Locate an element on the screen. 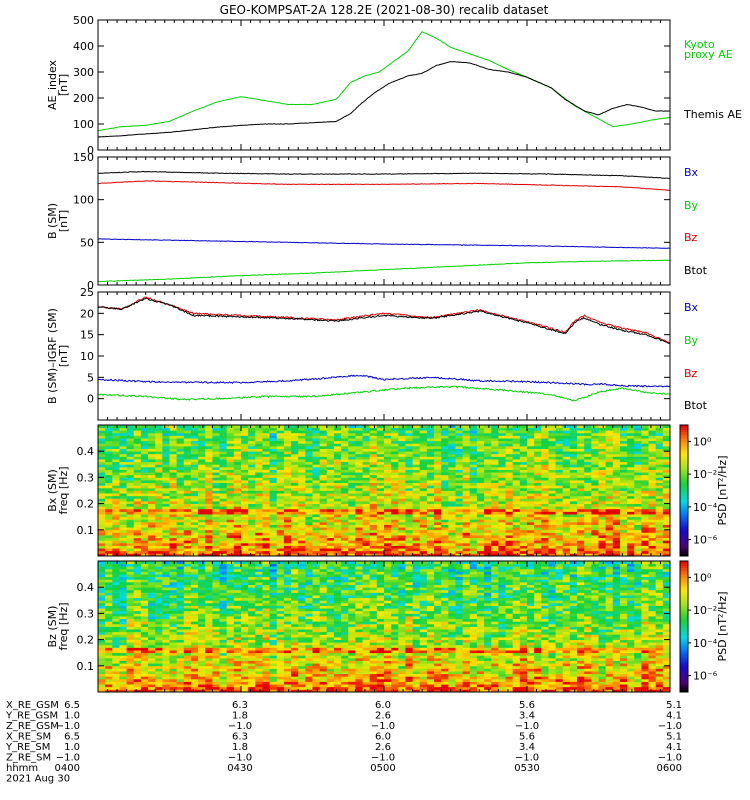 The height and width of the screenshot is (800, 750). series-line-kyoto-proxy-ae is located at coordinates (384, 81).